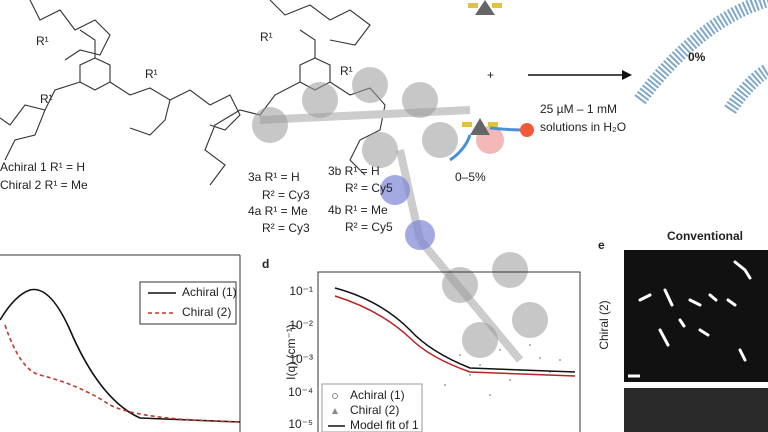 The image size is (768, 432). Describe the element at coordinates (278, 211) in the screenshot. I see `compound-label: 4a R¹ = Me` at that location.